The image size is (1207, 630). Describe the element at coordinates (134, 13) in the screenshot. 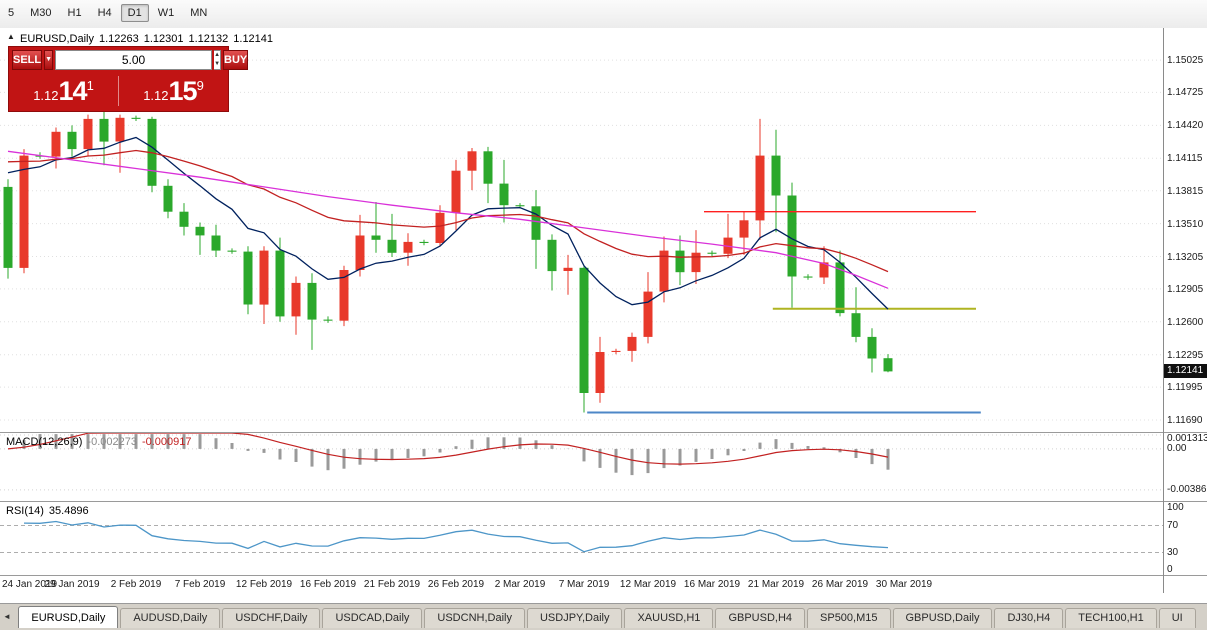

I see `timeframe-button-D1: D1` at that location.